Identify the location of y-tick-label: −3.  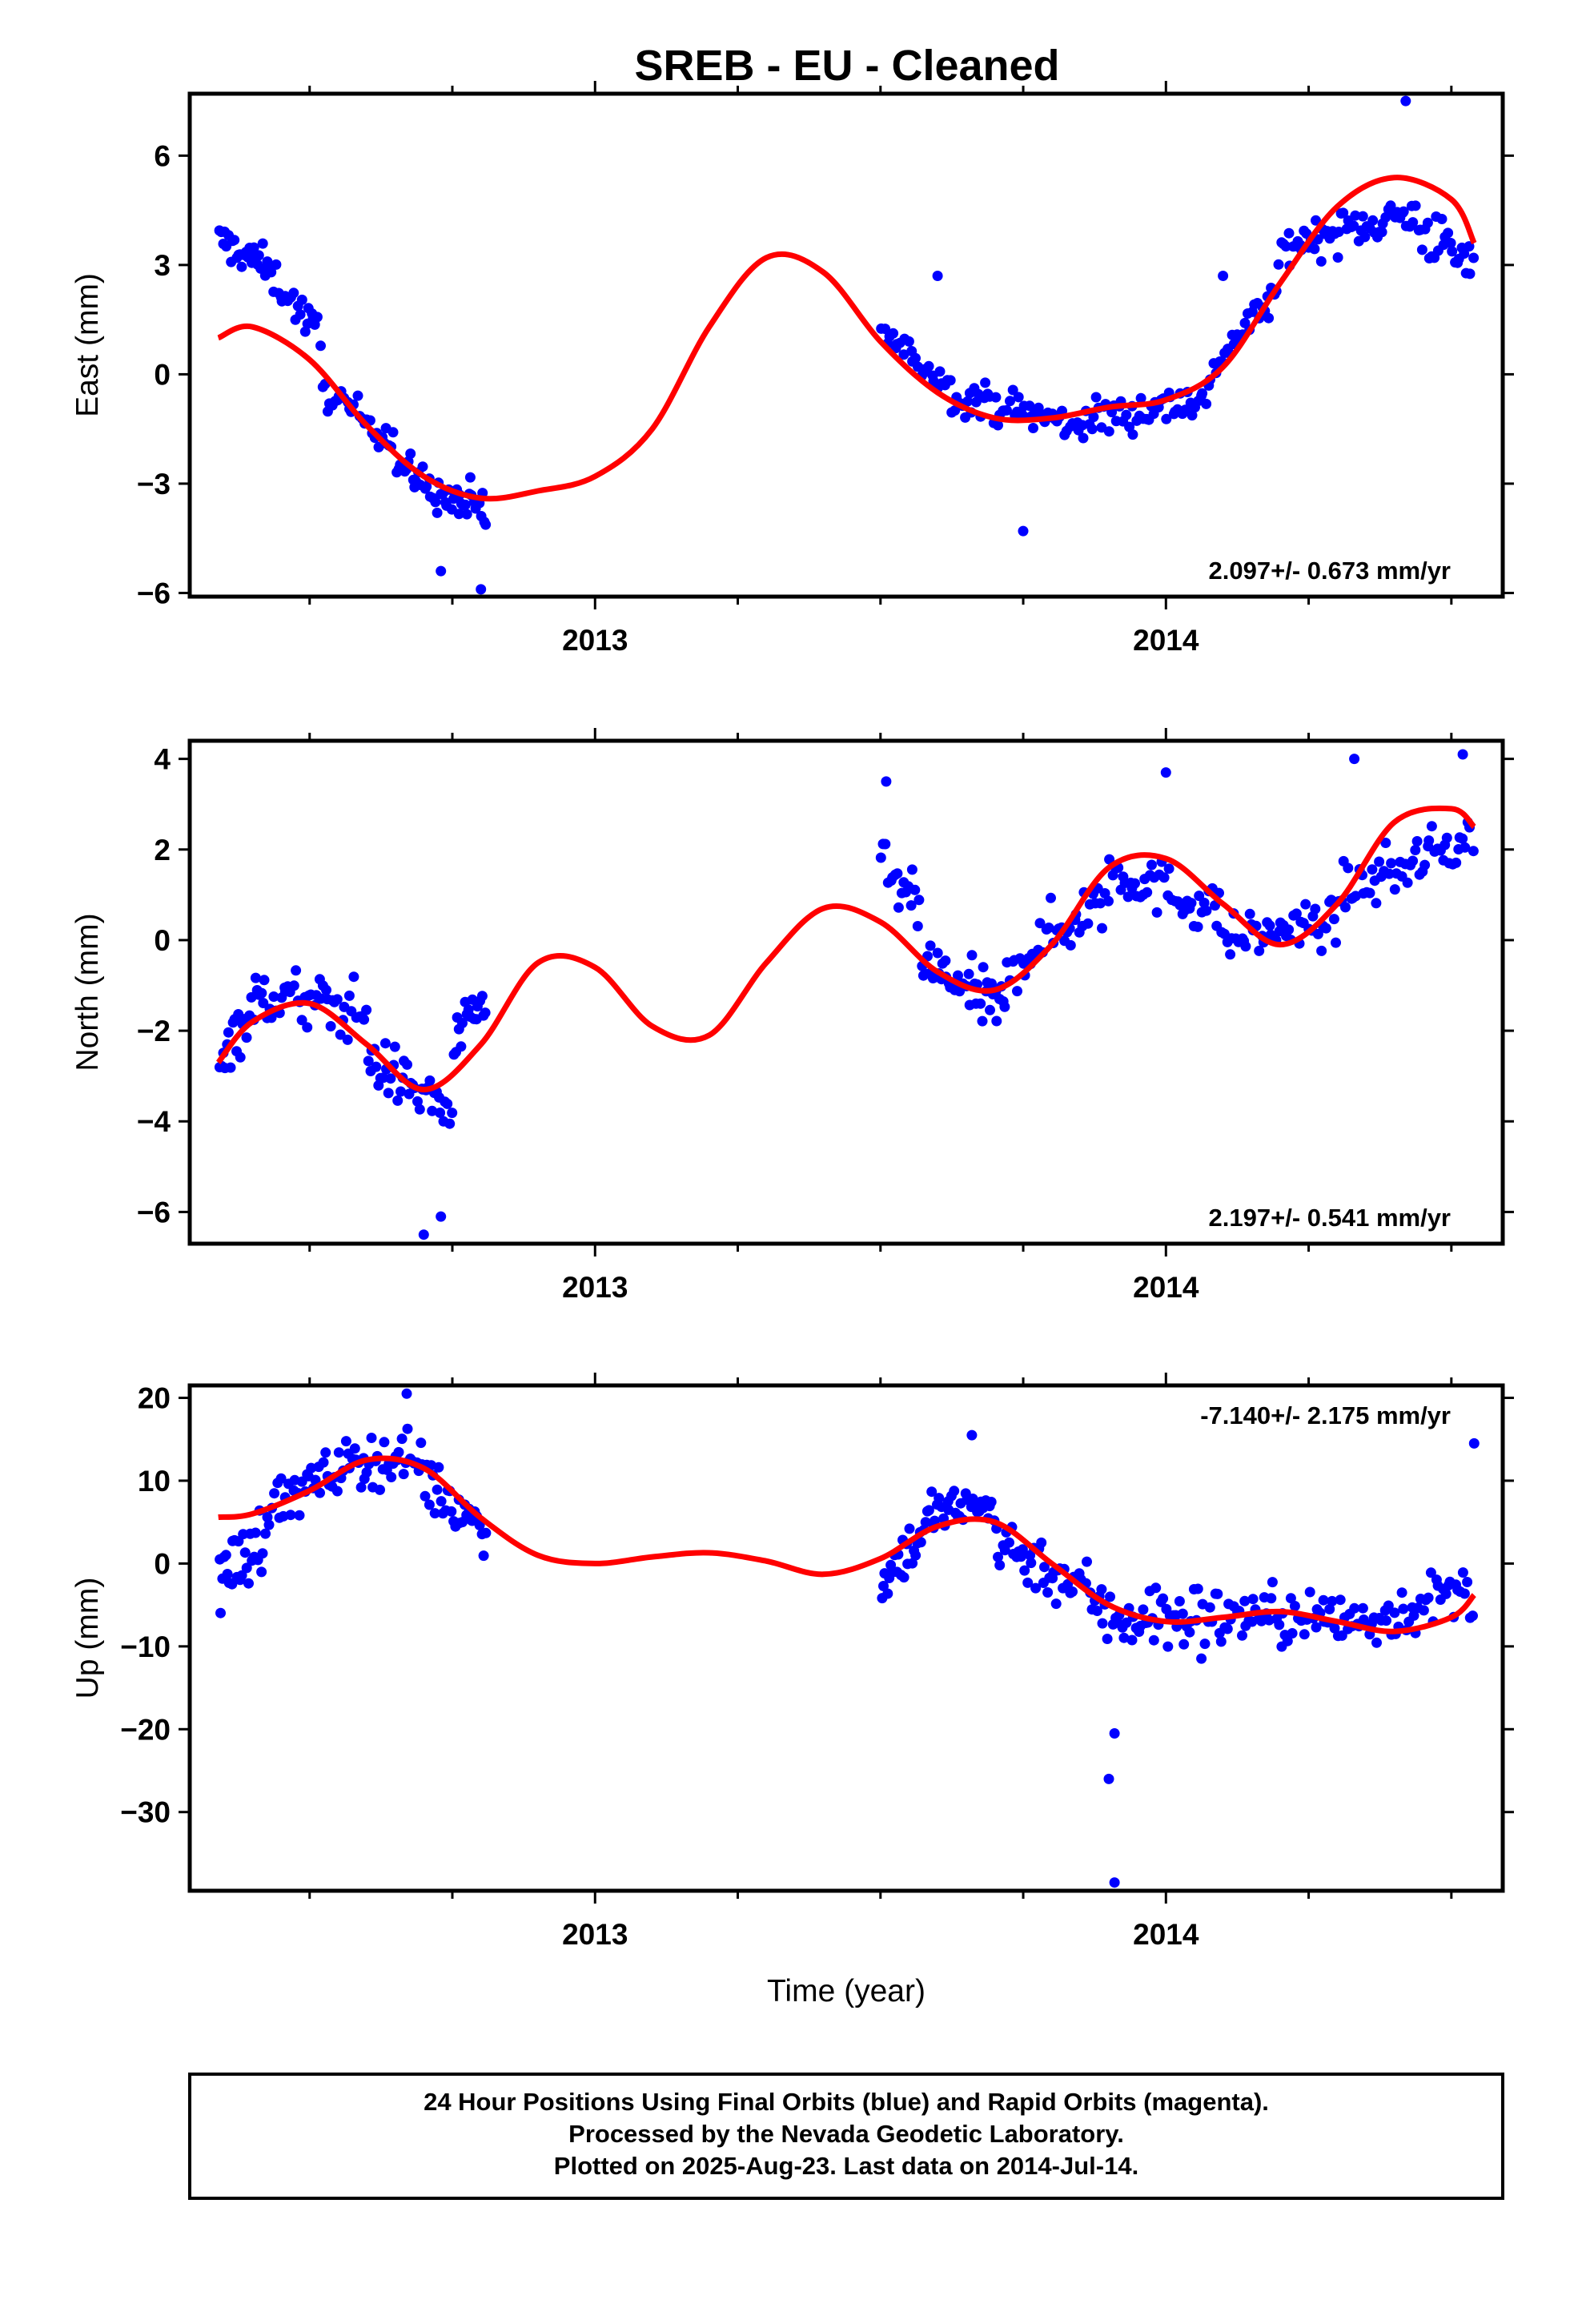
(154, 484).